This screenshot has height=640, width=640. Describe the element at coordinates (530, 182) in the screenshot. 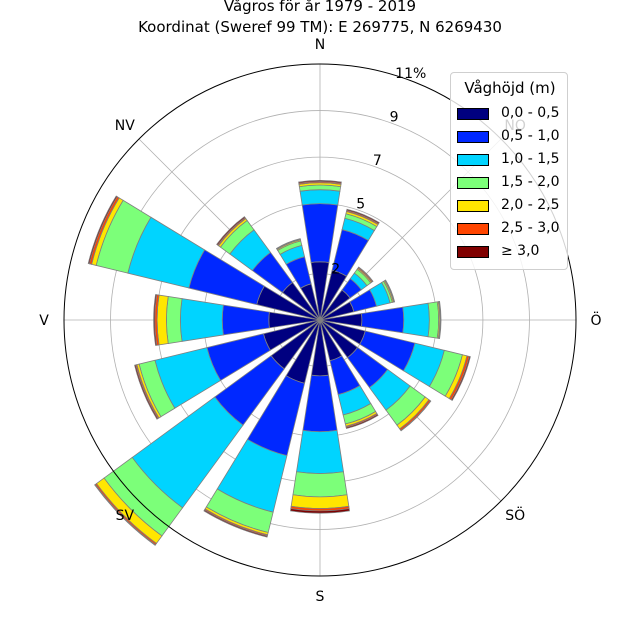

I see `legend-label: 1,5 - 2,0` at that location.